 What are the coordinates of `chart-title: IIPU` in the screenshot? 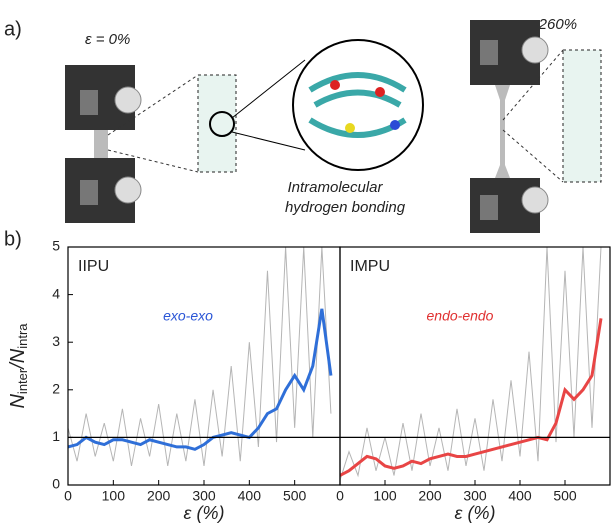 It's located at (93, 266).